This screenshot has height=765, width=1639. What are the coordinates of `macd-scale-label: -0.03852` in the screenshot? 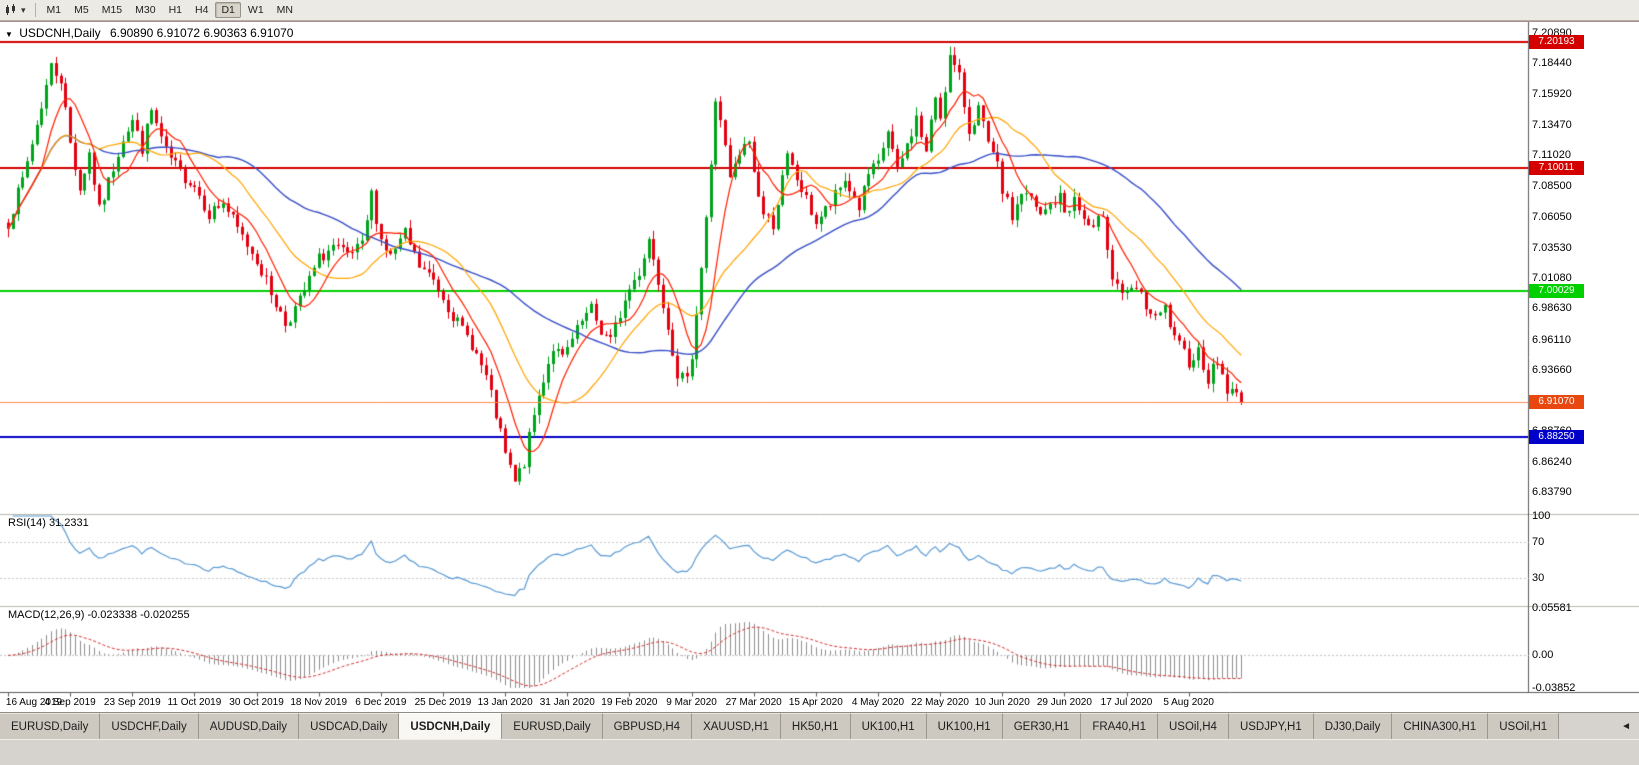 It's located at (1554, 688).